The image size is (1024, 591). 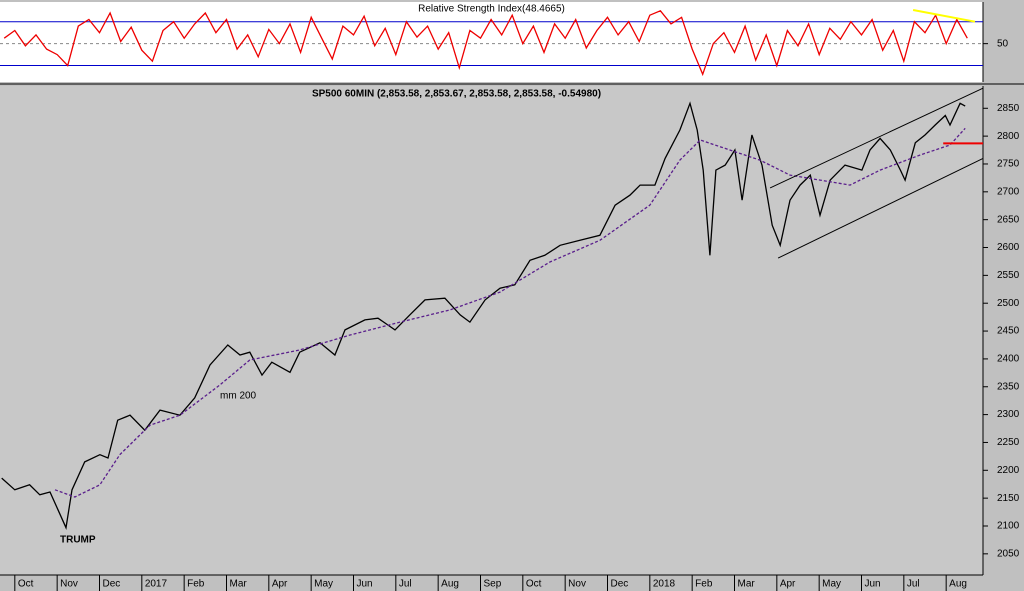 What do you see at coordinates (1008, 470) in the screenshot?
I see `y-tick-label: 2200` at bounding box center [1008, 470].